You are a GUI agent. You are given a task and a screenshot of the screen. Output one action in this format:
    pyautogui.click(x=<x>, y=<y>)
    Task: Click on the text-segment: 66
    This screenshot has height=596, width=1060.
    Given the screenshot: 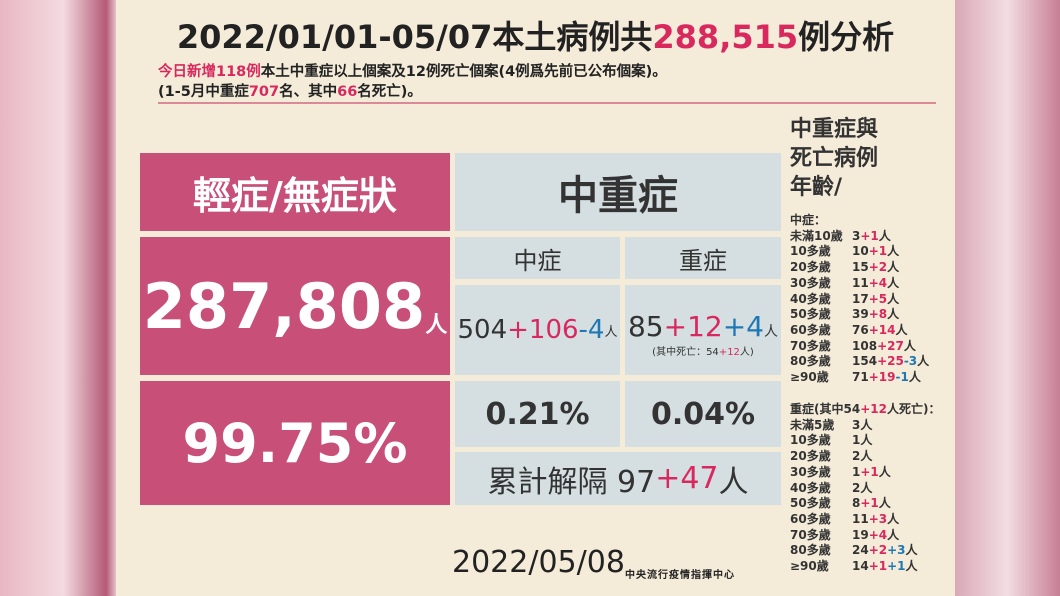 What is the action you would take?
    pyautogui.click(x=347, y=92)
    